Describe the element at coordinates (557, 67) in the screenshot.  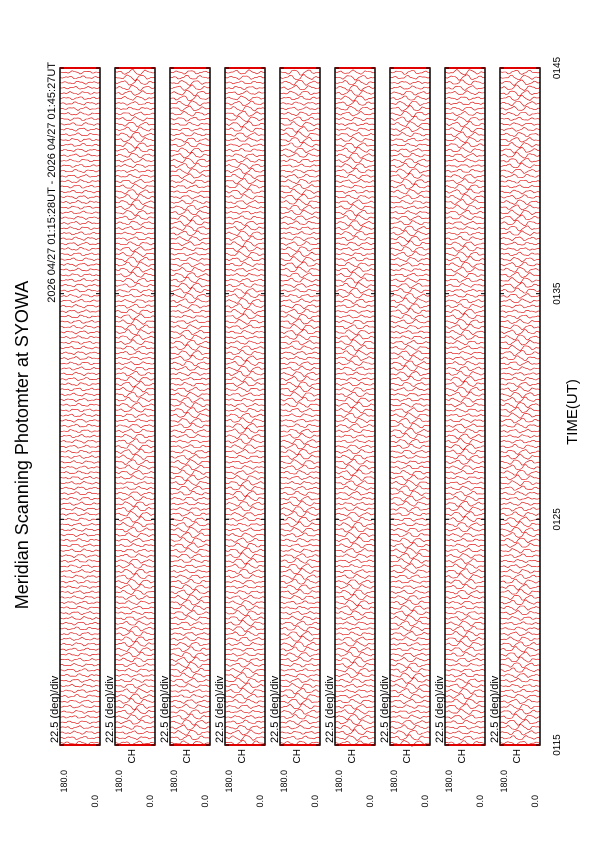
I see `x-tick-label: 0145` at that location.